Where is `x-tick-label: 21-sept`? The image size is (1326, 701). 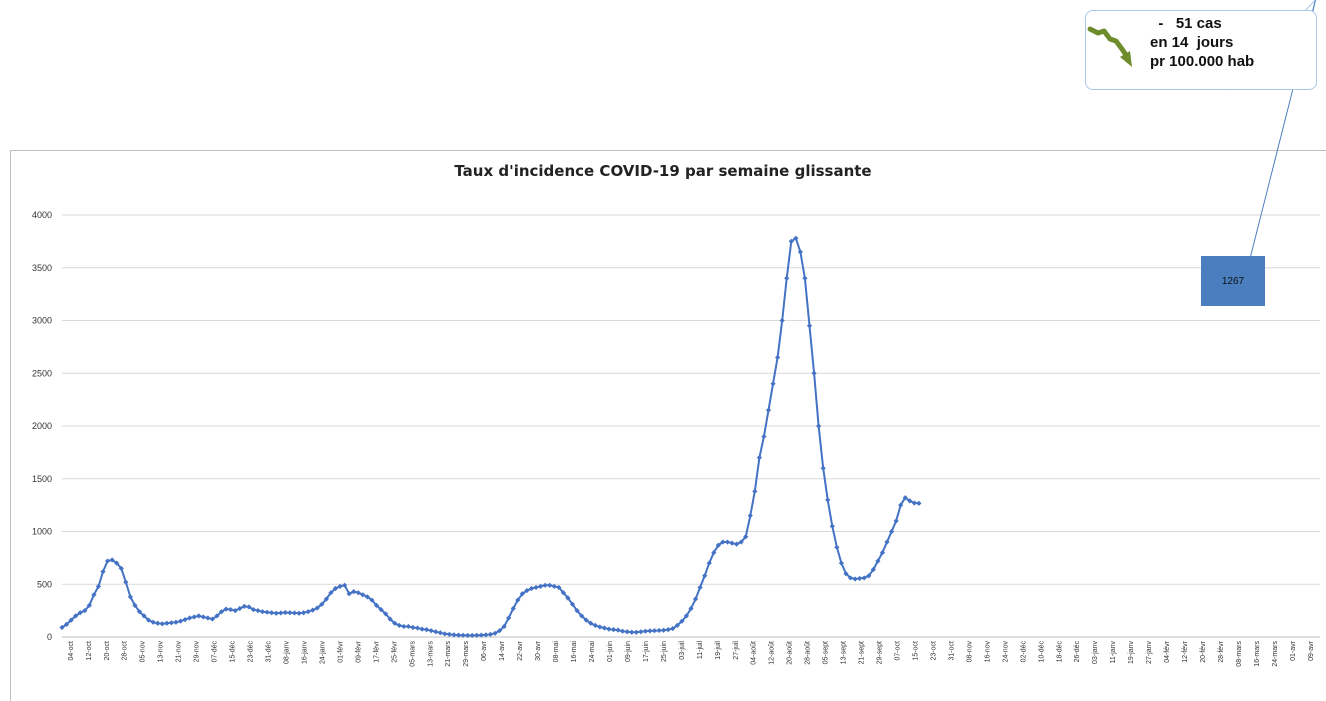 x-tick-label: 21-sept is located at coordinates (862, 652).